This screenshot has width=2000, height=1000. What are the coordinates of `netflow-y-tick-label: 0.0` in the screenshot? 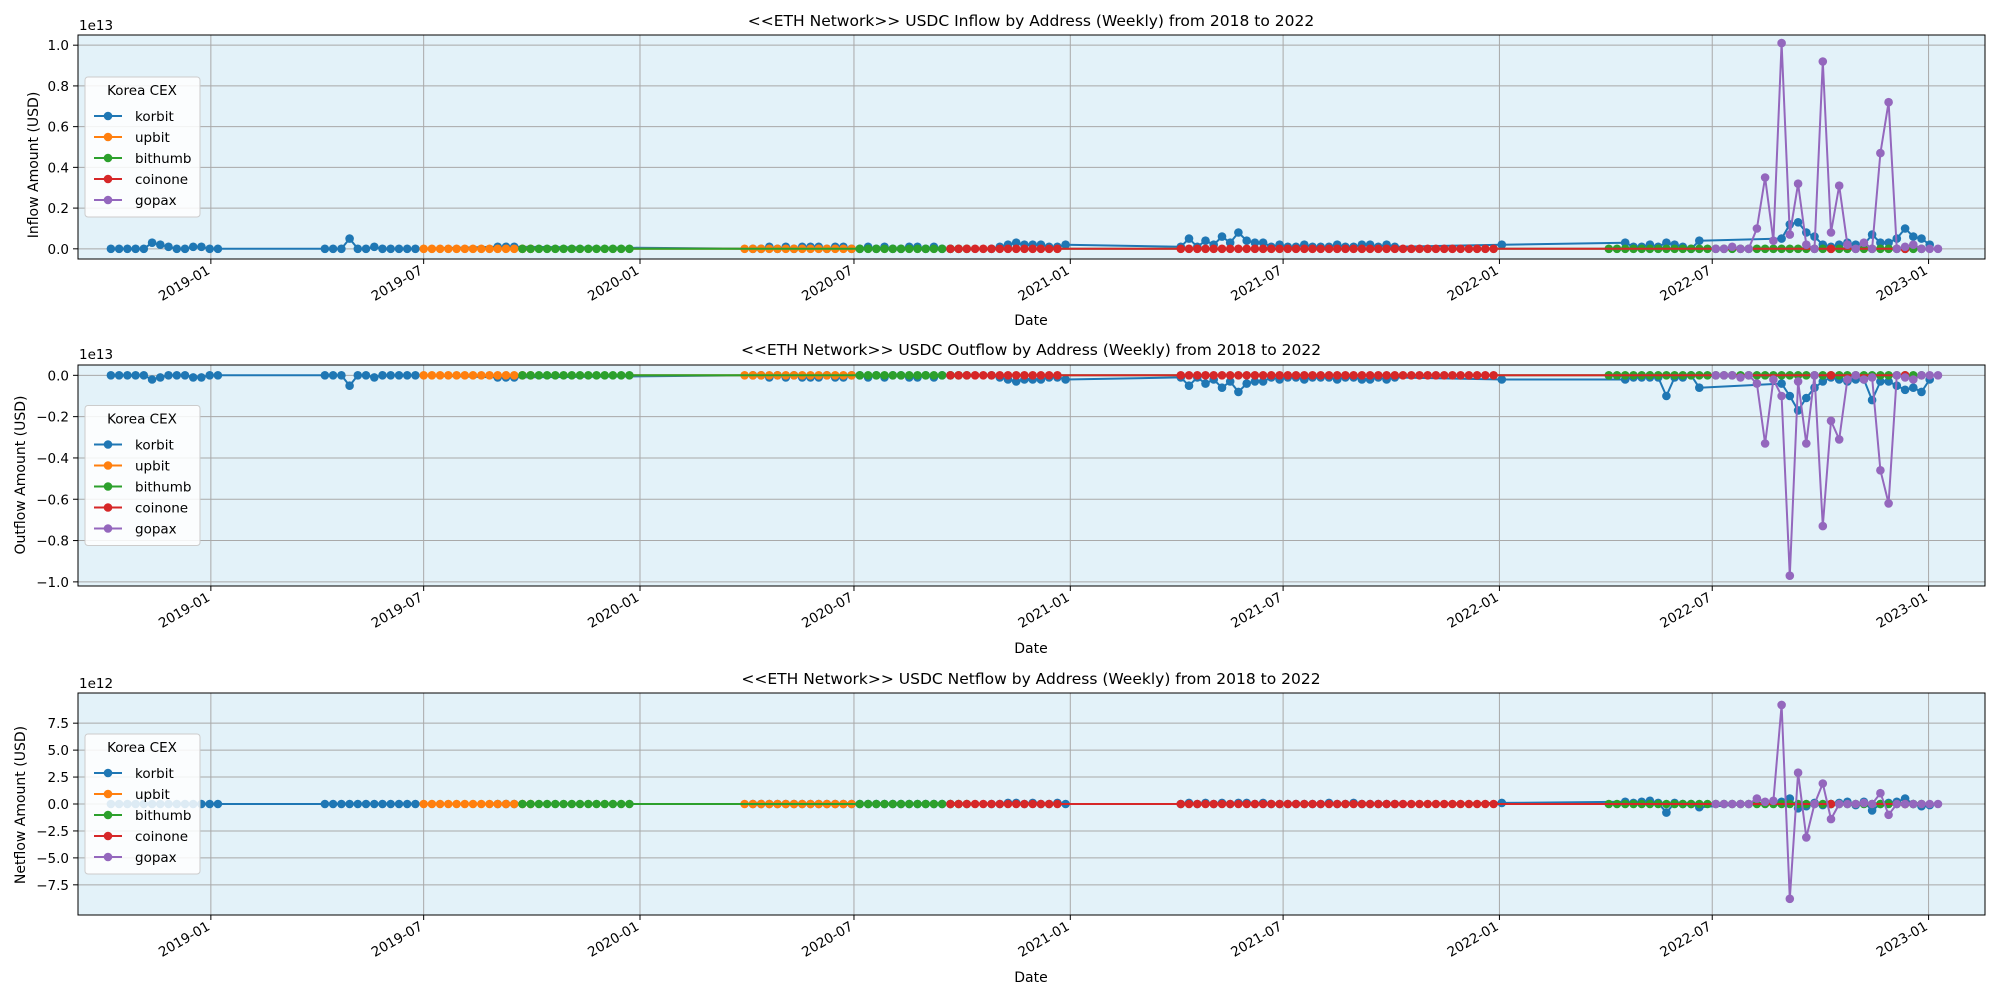 It's located at (58, 805).